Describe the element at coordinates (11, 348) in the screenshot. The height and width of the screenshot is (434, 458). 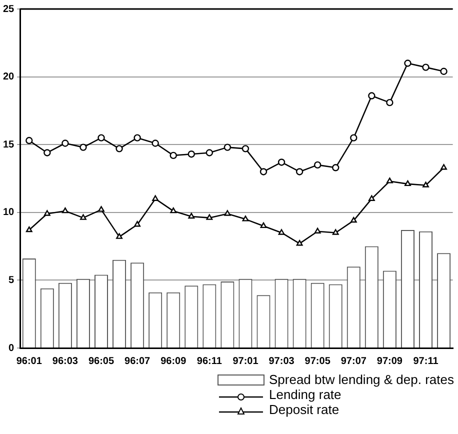
I see `y-tick-label: 0` at that location.